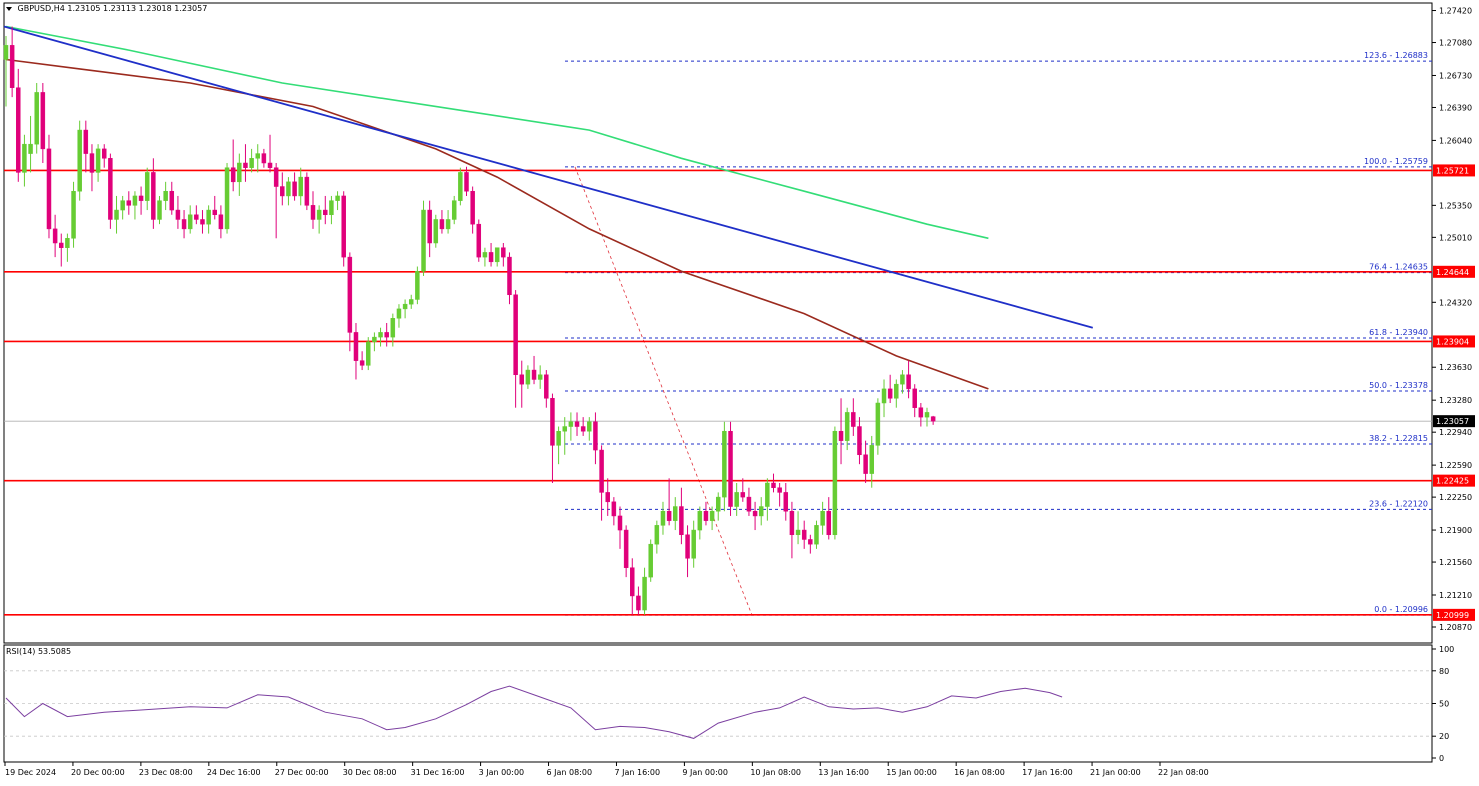 This screenshot has height=786, width=1479. What do you see at coordinates (370, 772) in the screenshot?
I see `x-axis-tick-label: 30 Dec 08:00` at bounding box center [370, 772].